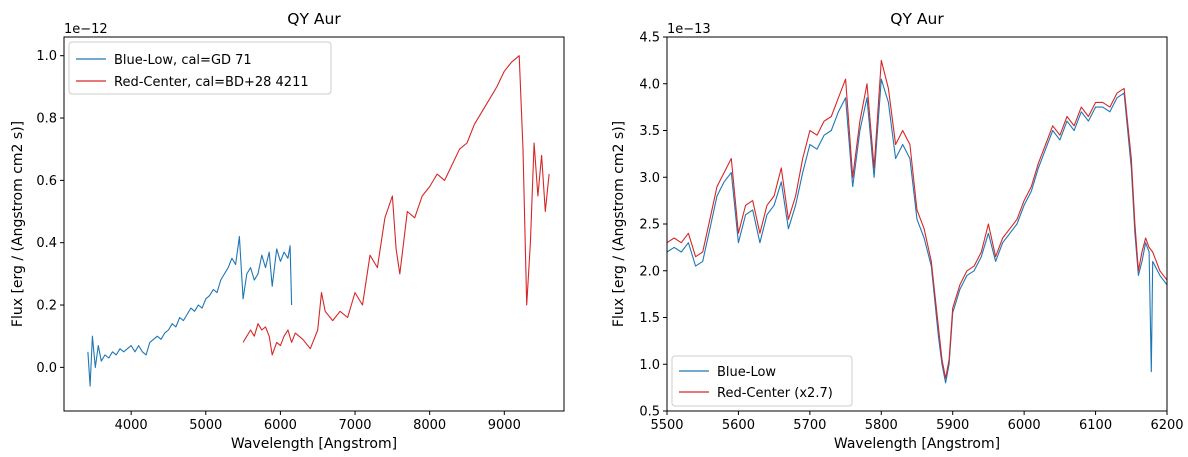  Describe the element at coordinates (429, 425) in the screenshot. I see `x-tick-label: 8000` at that location.